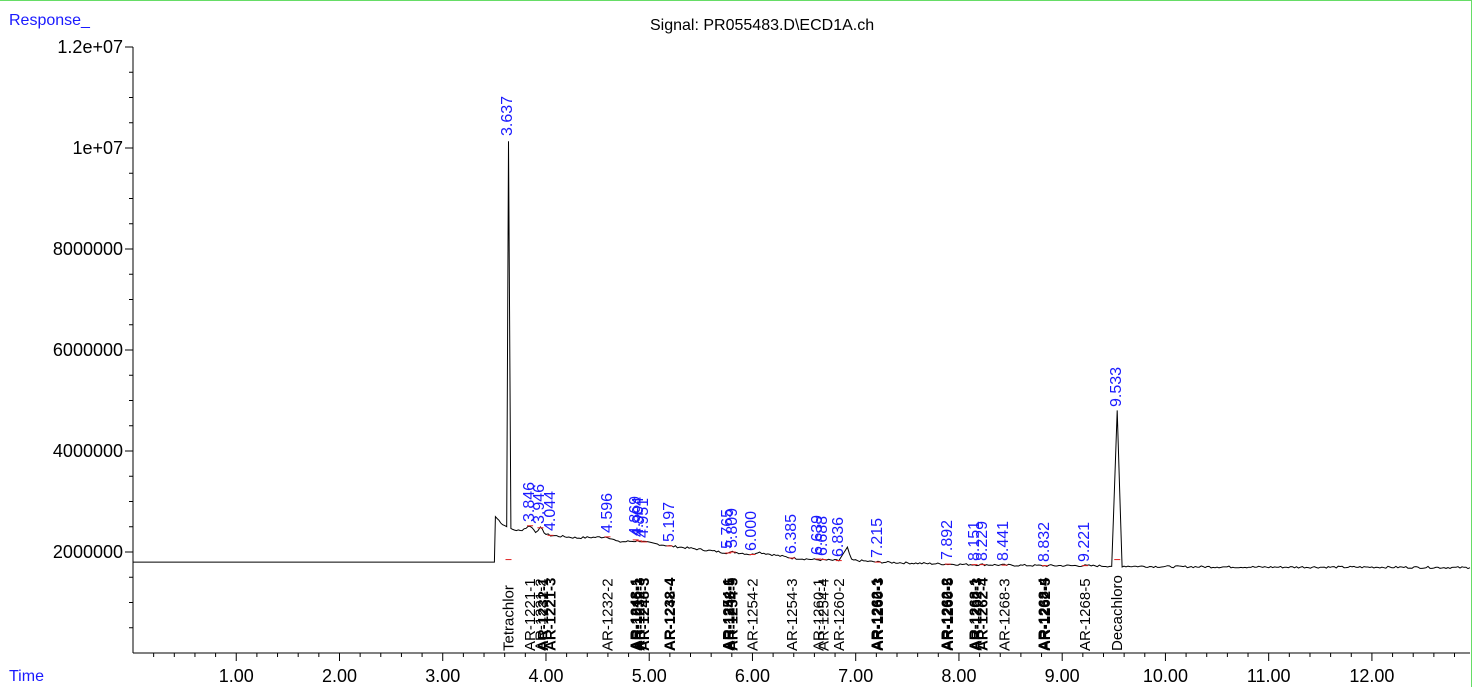  What do you see at coordinates (1117, 386) in the screenshot?
I see `peak-label: 9.533` at bounding box center [1117, 386].